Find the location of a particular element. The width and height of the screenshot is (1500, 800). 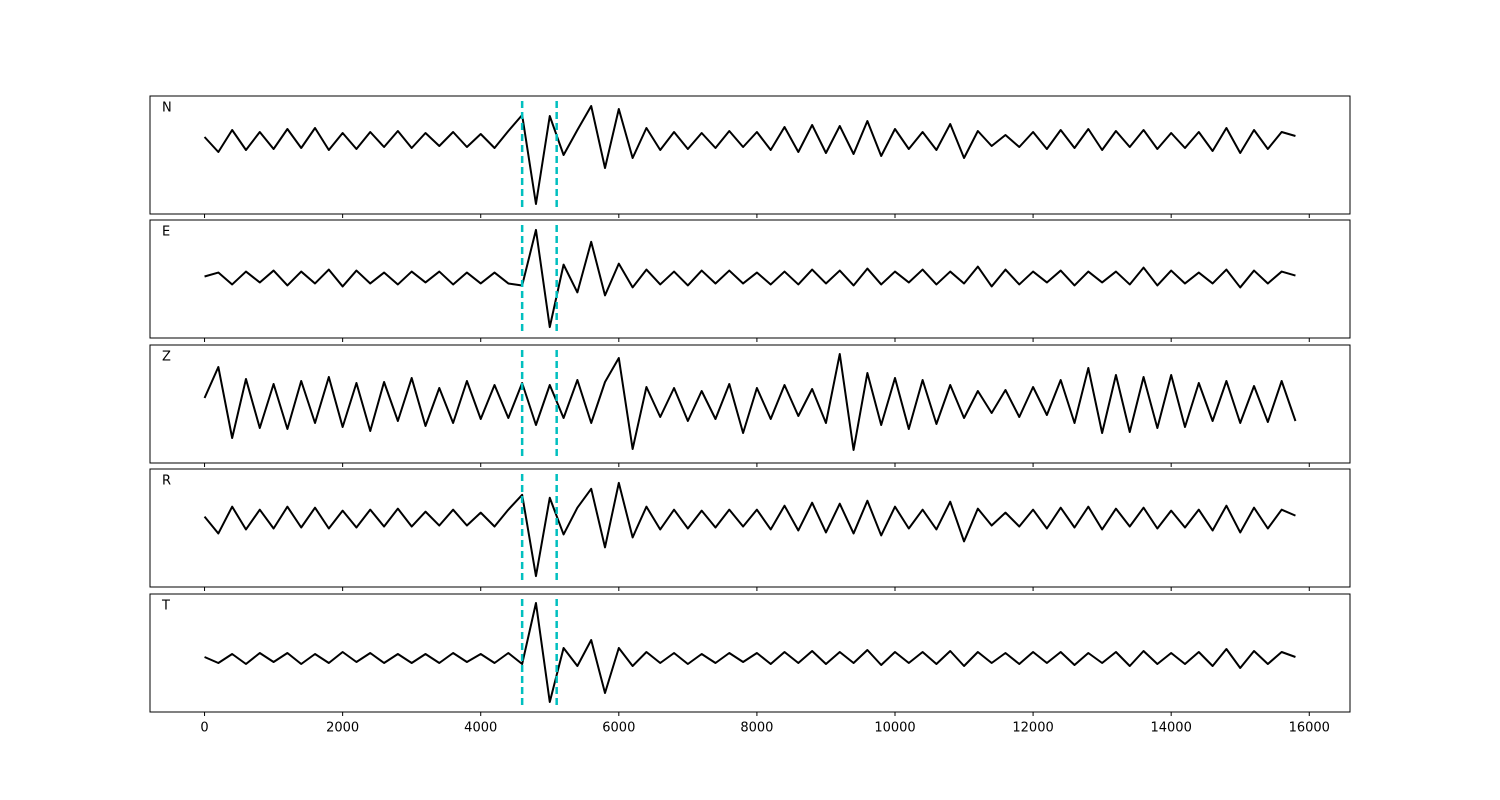

x-tick-label: 14000 is located at coordinates (1170, 728).